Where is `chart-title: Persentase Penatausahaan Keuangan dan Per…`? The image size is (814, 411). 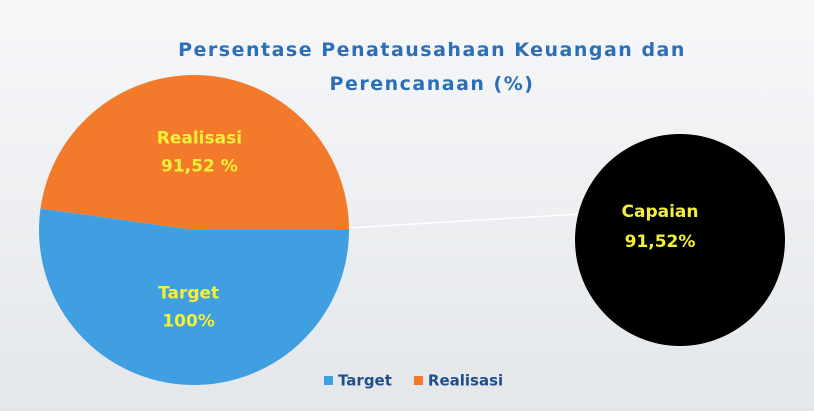 chart-title: Persentase Penatausahaan Keuangan dan Per… is located at coordinates (432, 67).